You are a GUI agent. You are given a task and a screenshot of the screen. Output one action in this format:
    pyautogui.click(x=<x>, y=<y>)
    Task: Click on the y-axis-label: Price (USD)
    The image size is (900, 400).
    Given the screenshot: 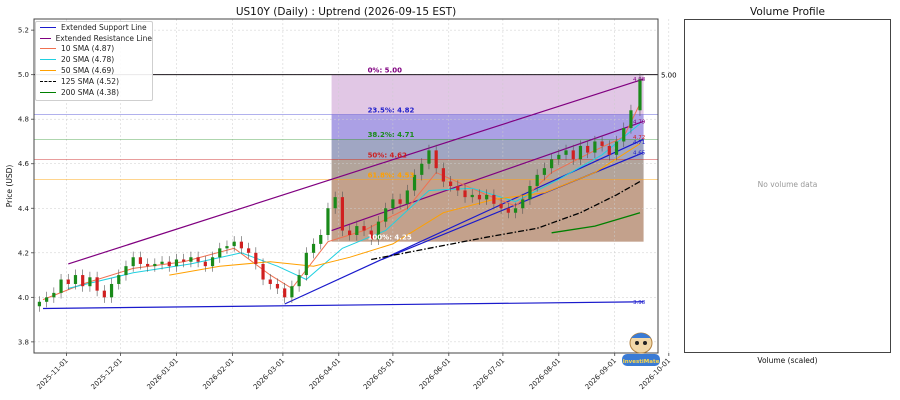 What is the action you would take?
    pyautogui.click(x=9, y=186)
    